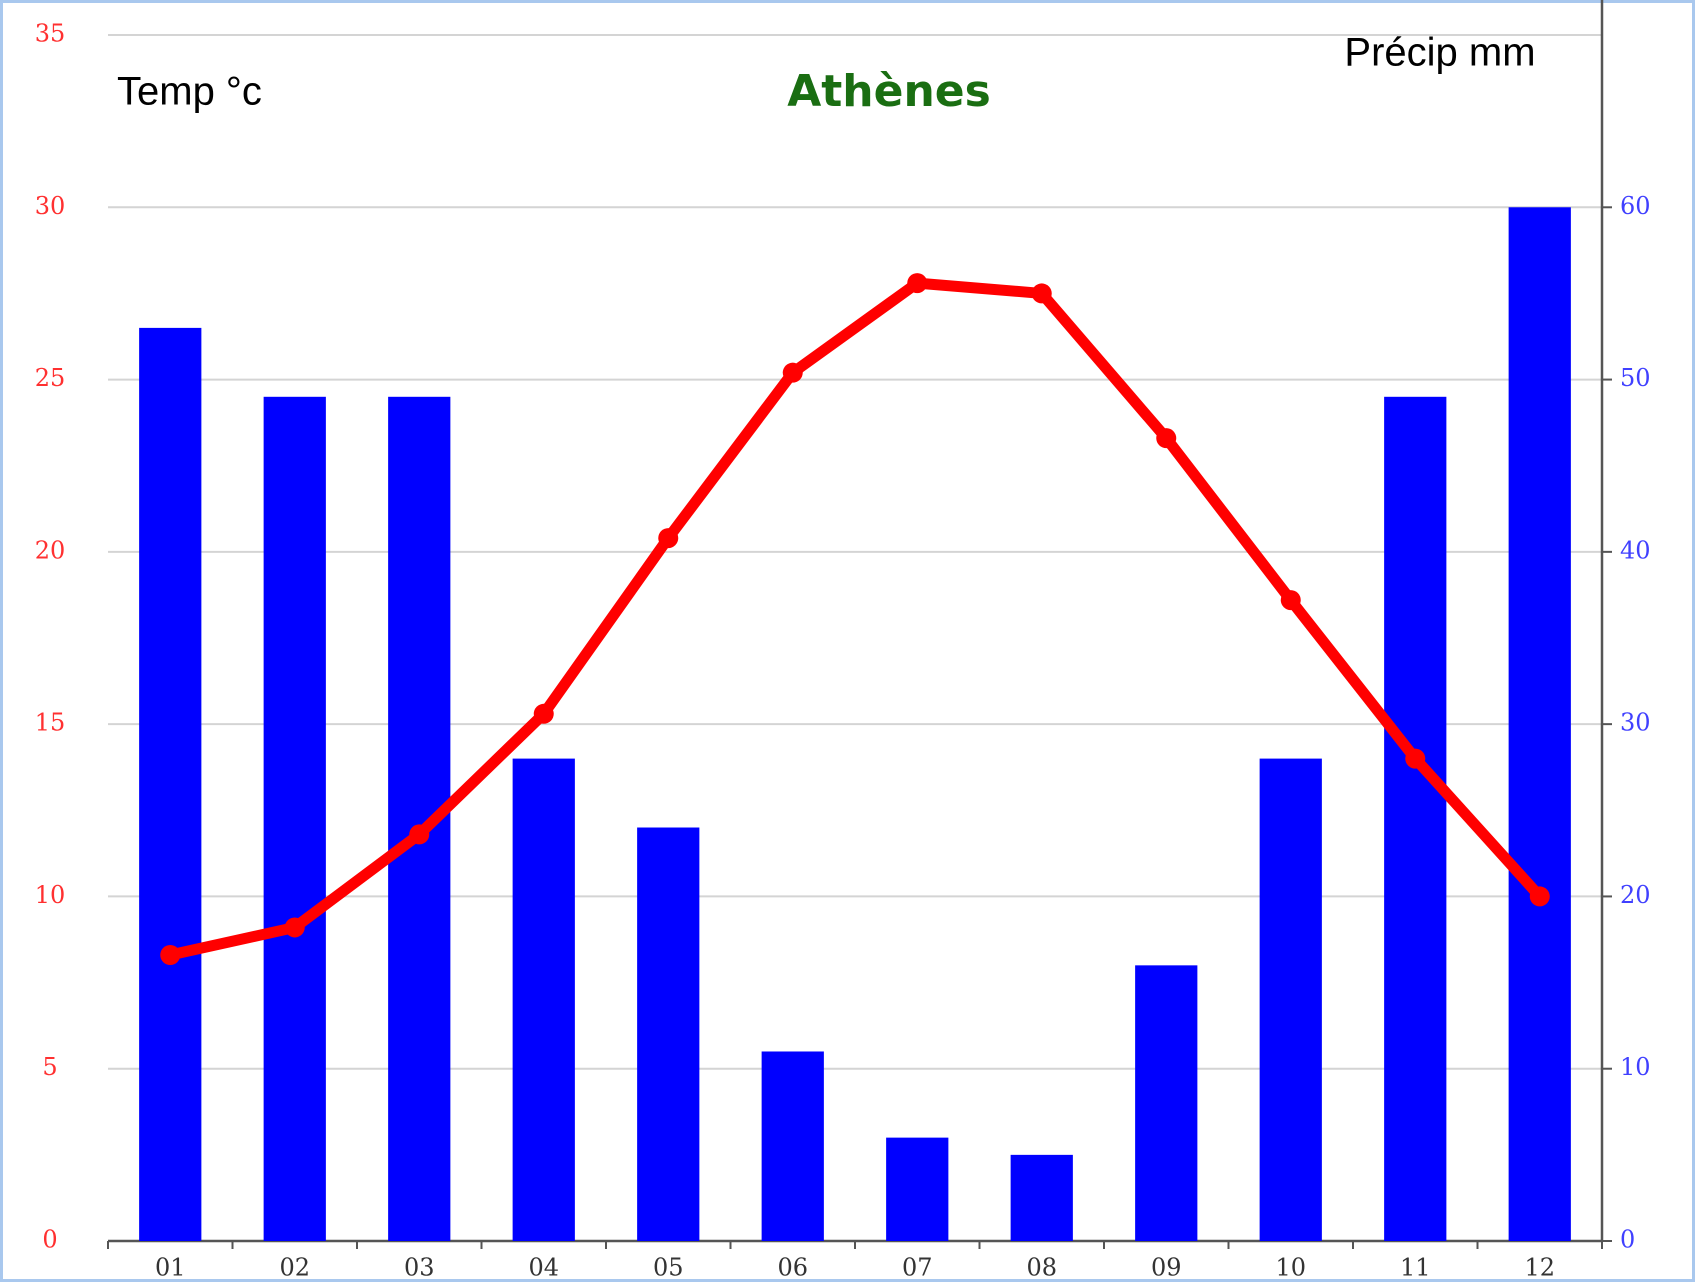 This screenshot has height=1282, width=1695. Describe the element at coordinates (50, 550) in the screenshot. I see `y-tick-label: 20` at that location.